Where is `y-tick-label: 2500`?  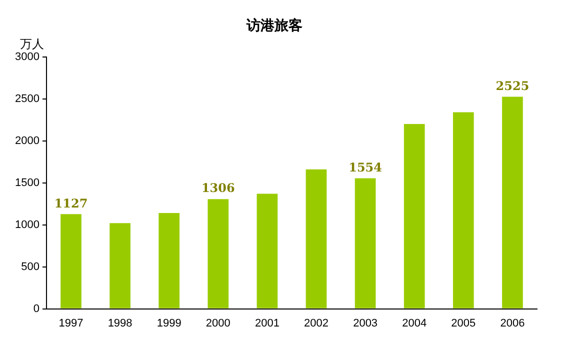 y-tick-label: 2500 is located at coordinates (27, 98).